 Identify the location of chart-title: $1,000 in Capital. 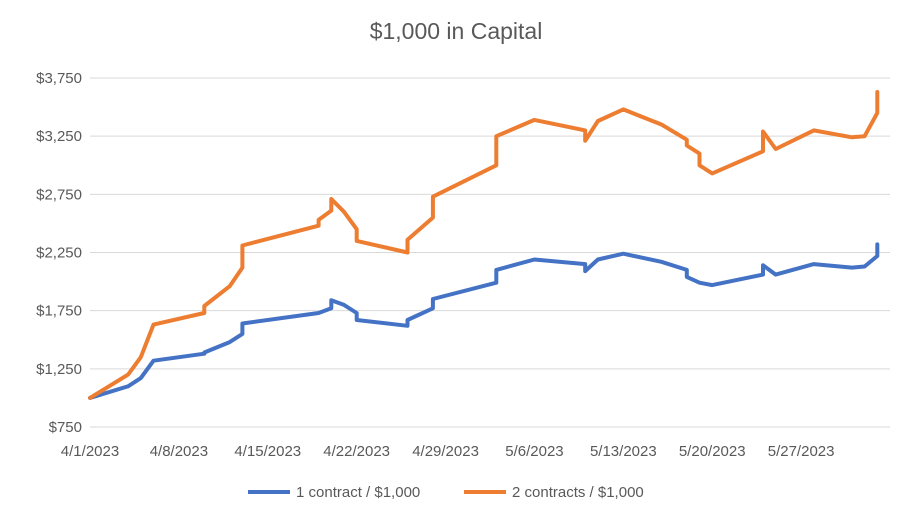
(456, 31).